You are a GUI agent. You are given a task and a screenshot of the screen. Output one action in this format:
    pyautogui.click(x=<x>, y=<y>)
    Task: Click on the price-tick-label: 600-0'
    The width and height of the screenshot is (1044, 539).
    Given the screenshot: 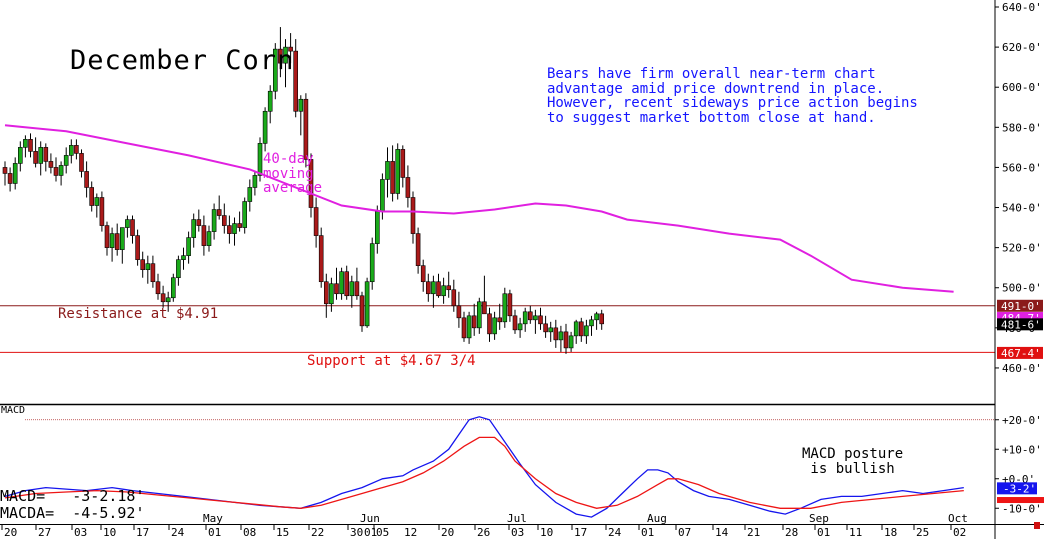 What is the action you would take?
    pyautogui.click(x=1022, y=87)
    